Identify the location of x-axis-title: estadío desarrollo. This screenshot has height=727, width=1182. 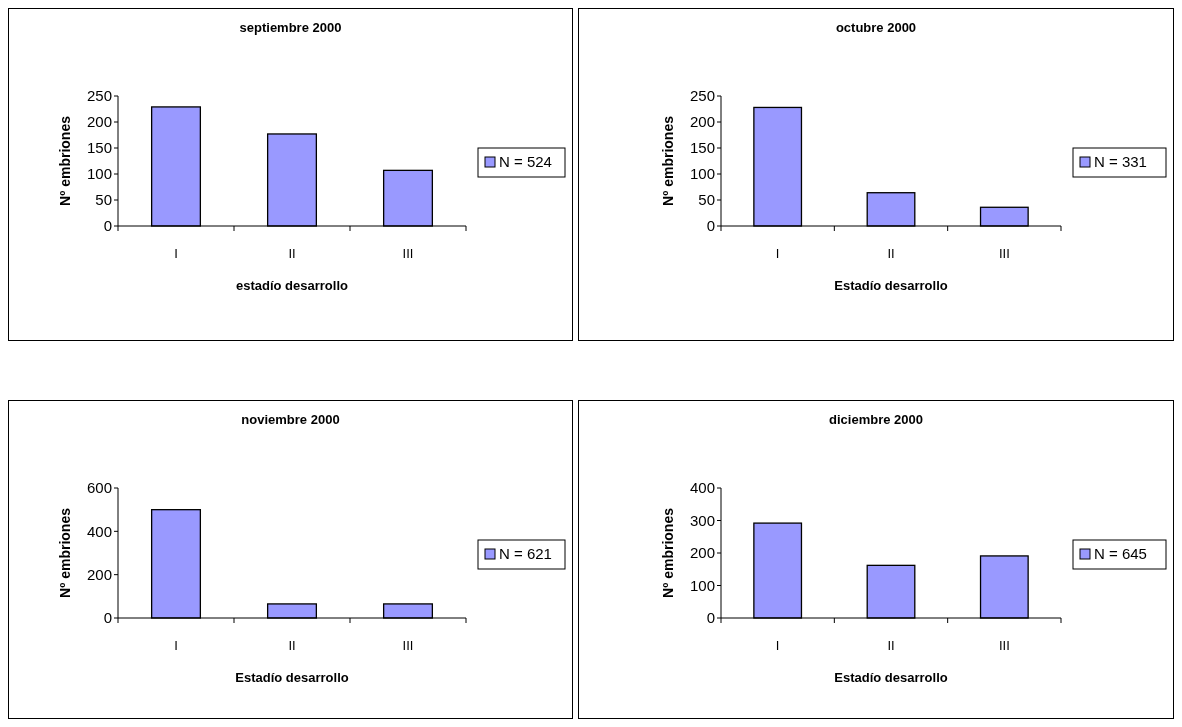
(292, 285).